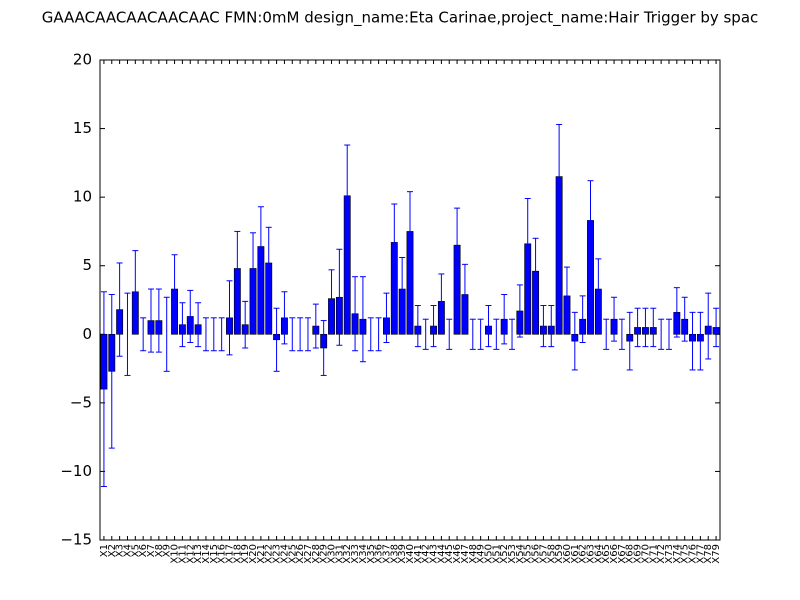  I want to click on x-tick-label: X3, so click(120, 550).